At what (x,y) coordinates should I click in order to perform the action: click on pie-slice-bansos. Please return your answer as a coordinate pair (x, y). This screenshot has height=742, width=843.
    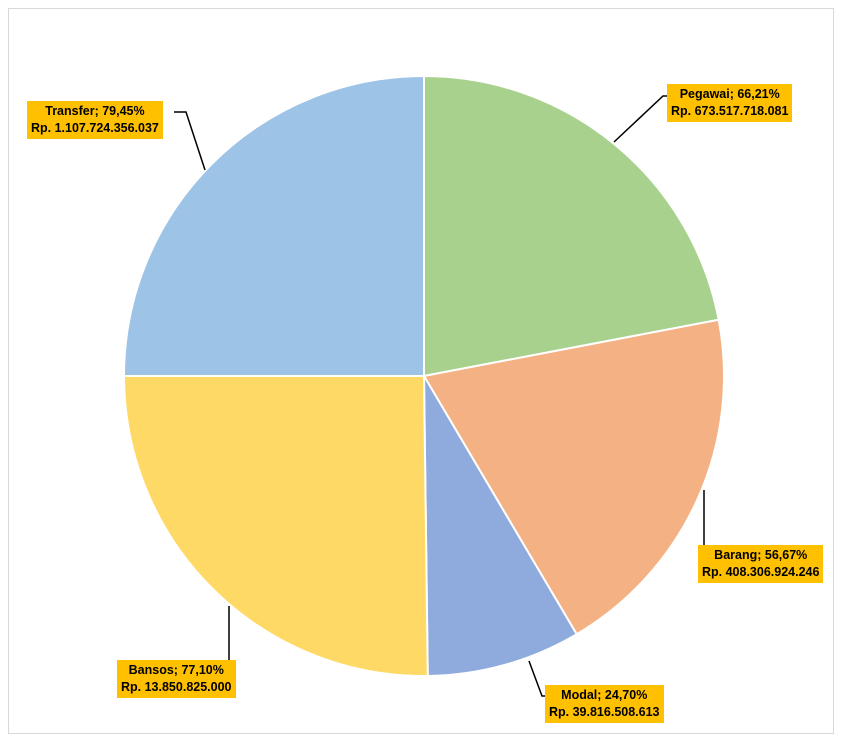
    Looking at the image, I should click on (275, 526).